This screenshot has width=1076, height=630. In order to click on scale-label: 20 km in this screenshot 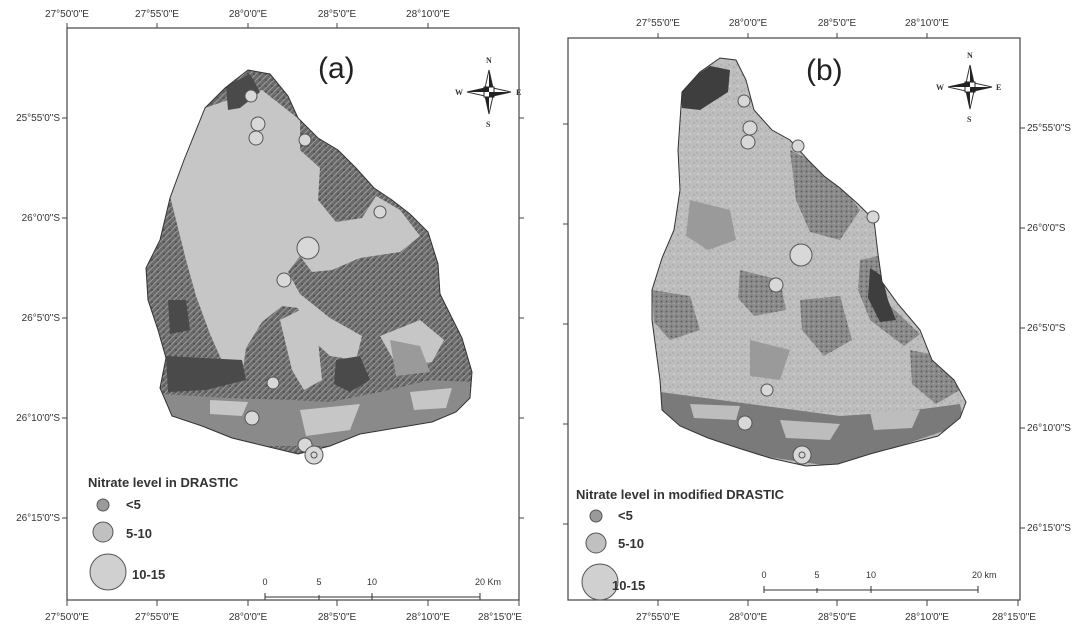, I will do `click(984, 575)`.